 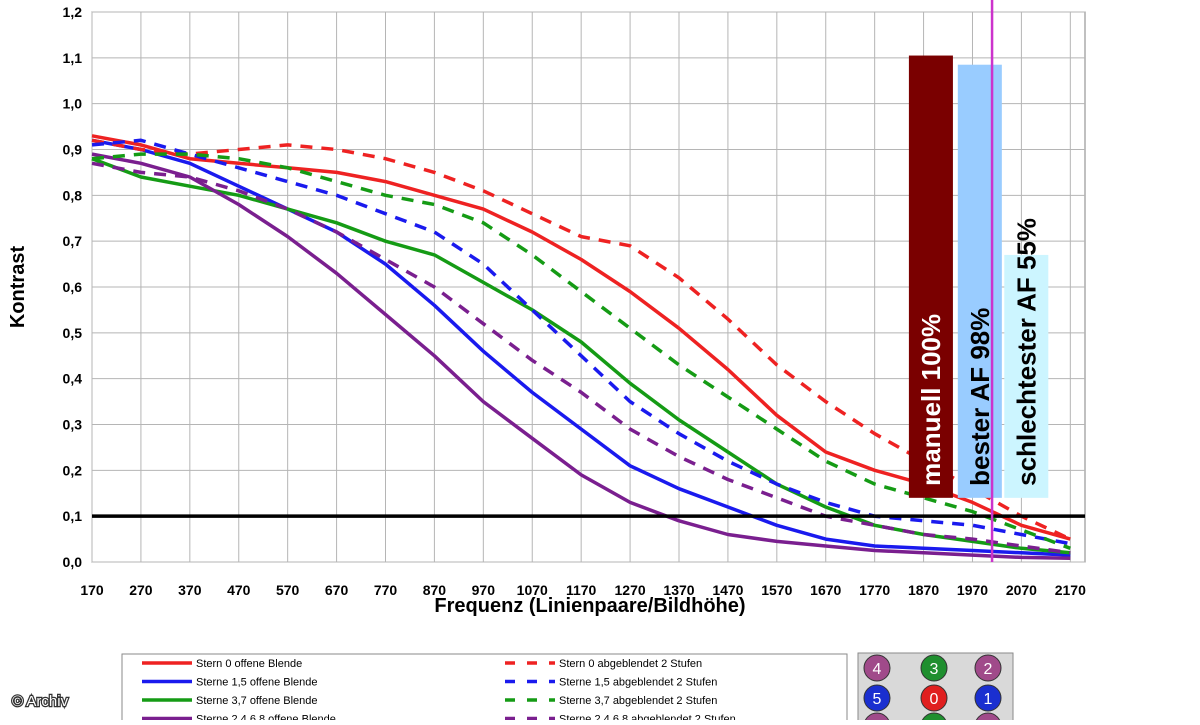 I want to click on legend-item-label: Sterne 1,5 offene Blende, so click(x=257, y=683).